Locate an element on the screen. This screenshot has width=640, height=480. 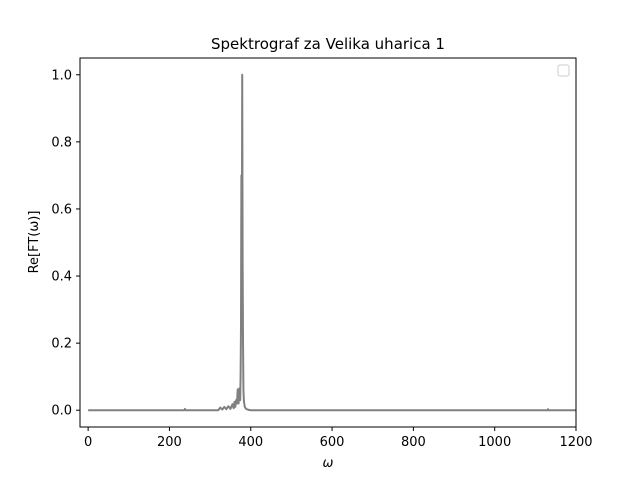
y-tick-label: 0.4 is located at coordinates (61, 277).